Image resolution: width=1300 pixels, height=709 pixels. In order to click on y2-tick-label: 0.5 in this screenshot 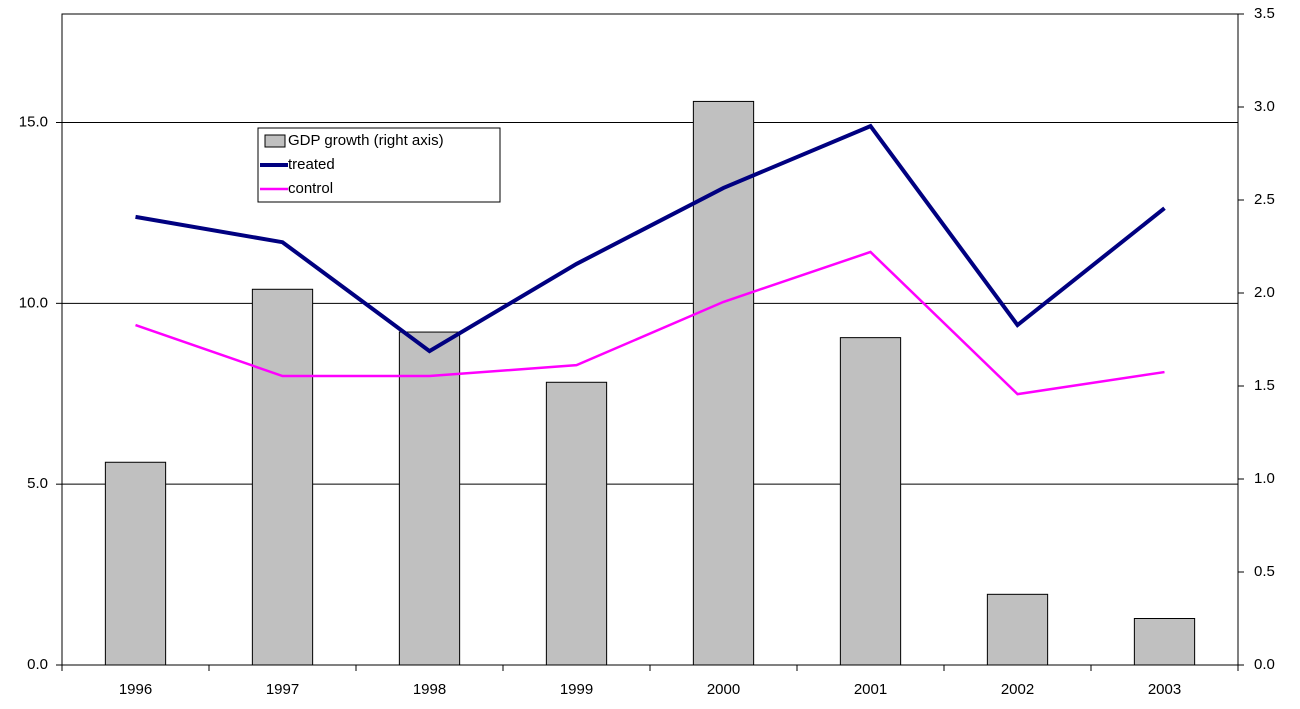, I will do `click(1264, 571)`.